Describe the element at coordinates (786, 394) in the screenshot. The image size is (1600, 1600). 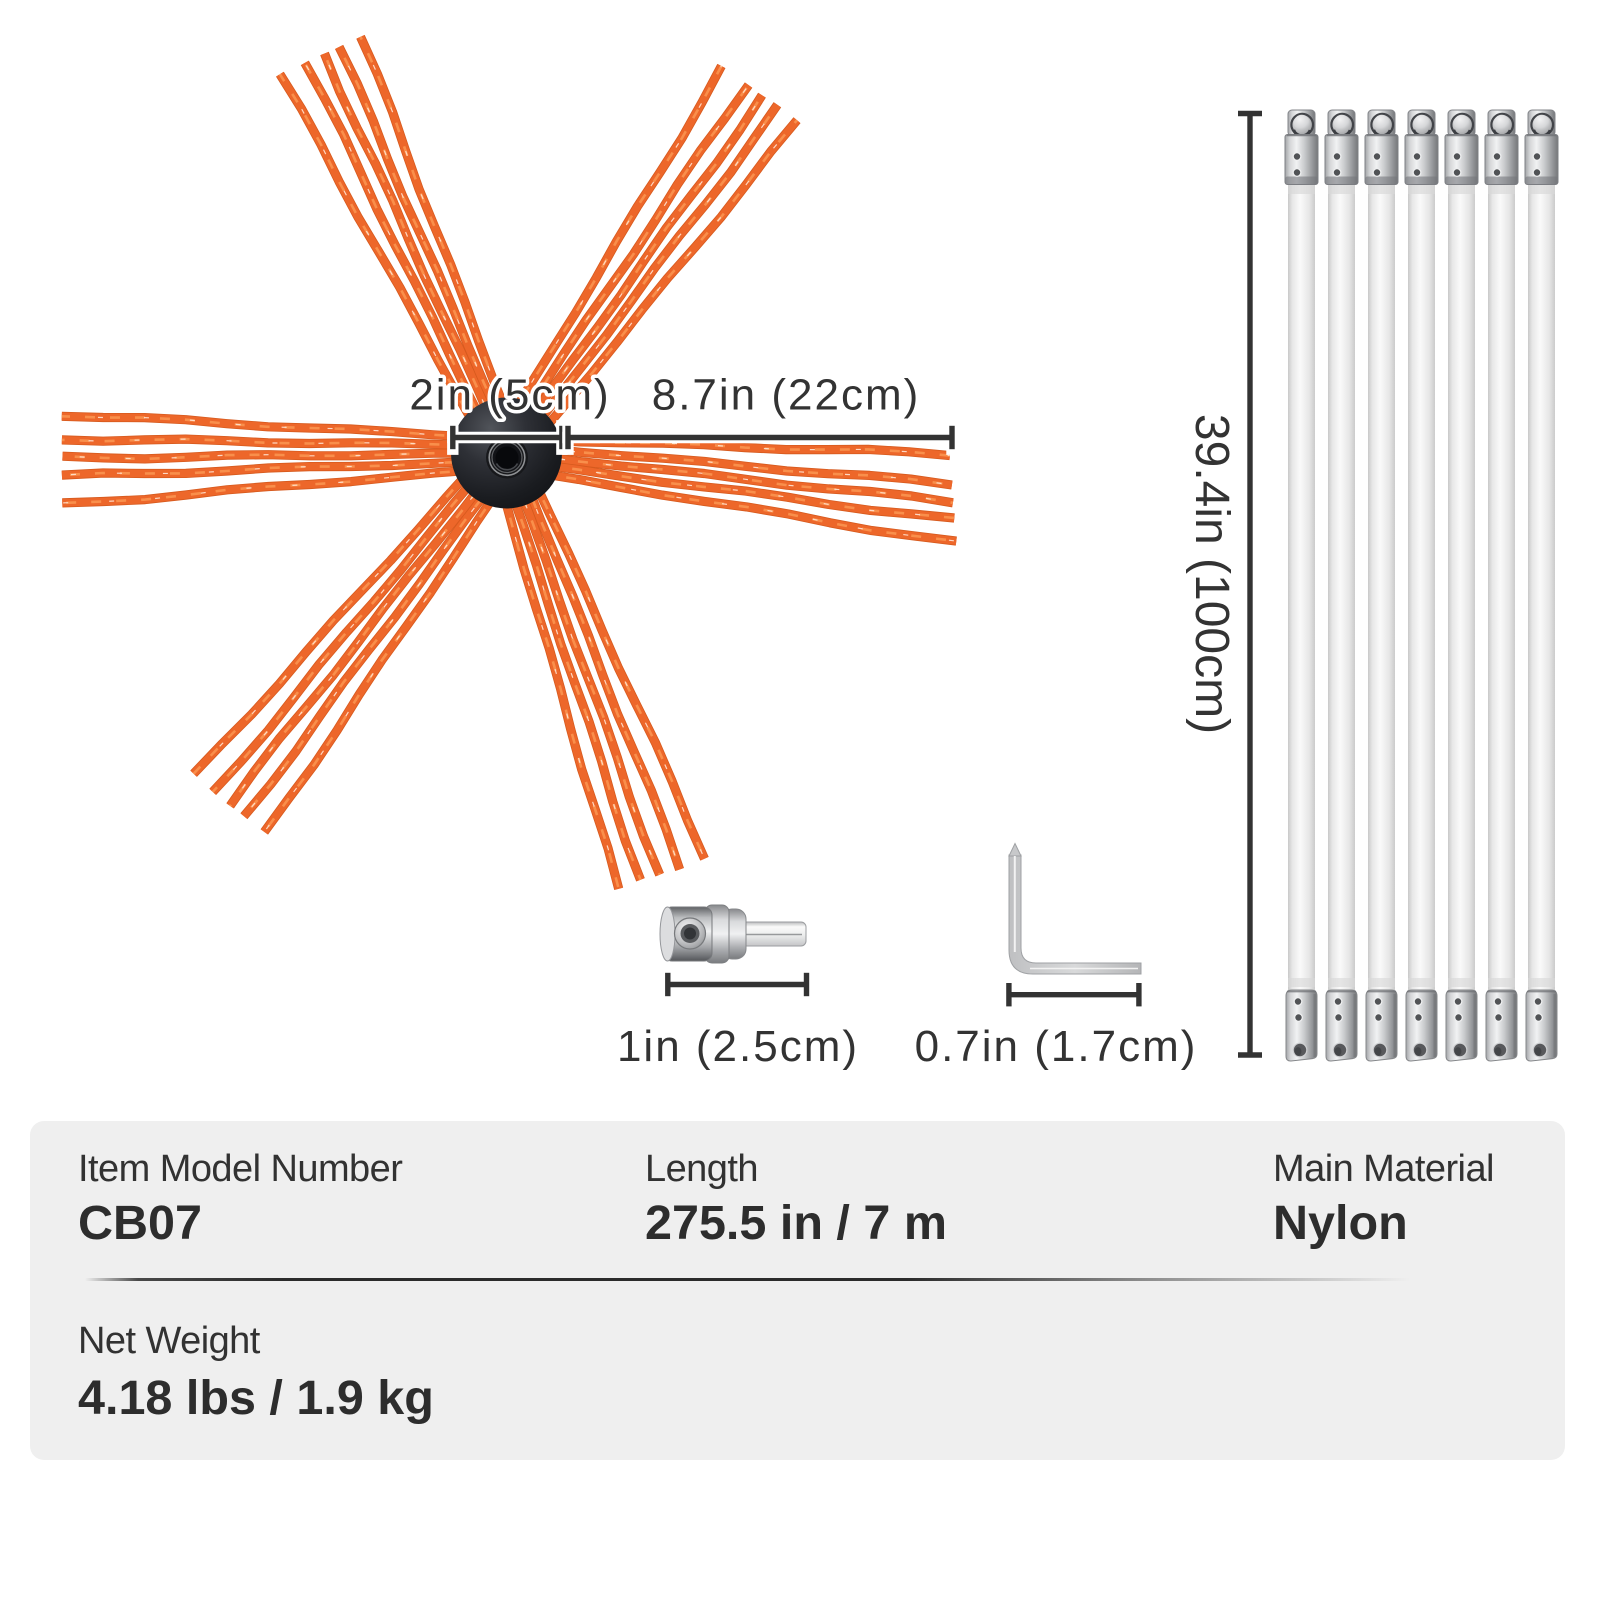
I see `svg-text: 8.7in (22cm)` at that location.